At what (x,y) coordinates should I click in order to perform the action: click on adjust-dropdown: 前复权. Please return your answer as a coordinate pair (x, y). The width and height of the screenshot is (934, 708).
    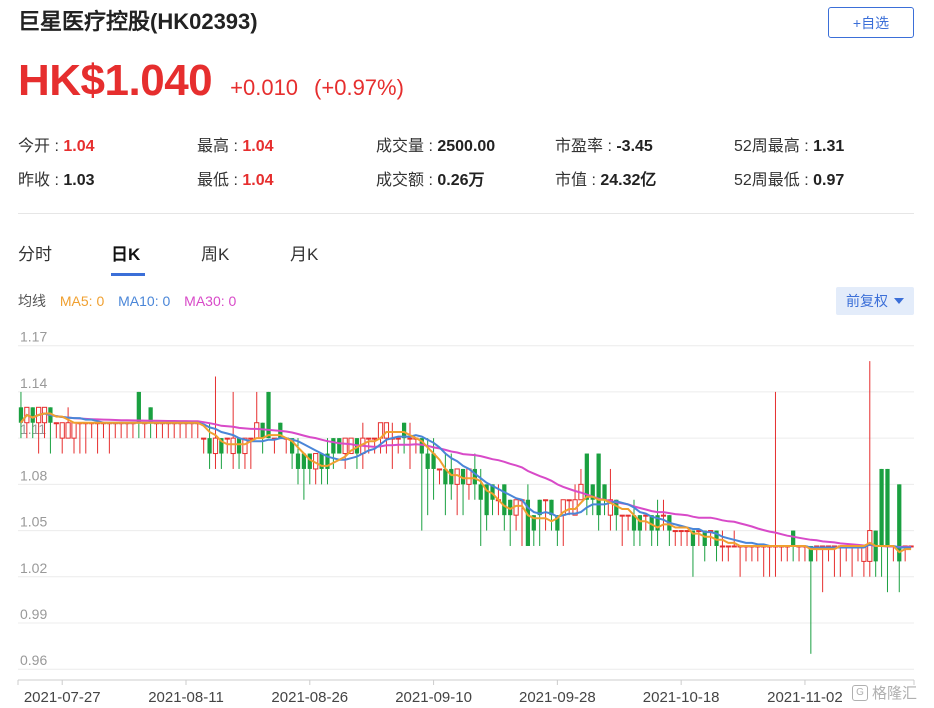
    Looking at the image, I should click on (875, 301).